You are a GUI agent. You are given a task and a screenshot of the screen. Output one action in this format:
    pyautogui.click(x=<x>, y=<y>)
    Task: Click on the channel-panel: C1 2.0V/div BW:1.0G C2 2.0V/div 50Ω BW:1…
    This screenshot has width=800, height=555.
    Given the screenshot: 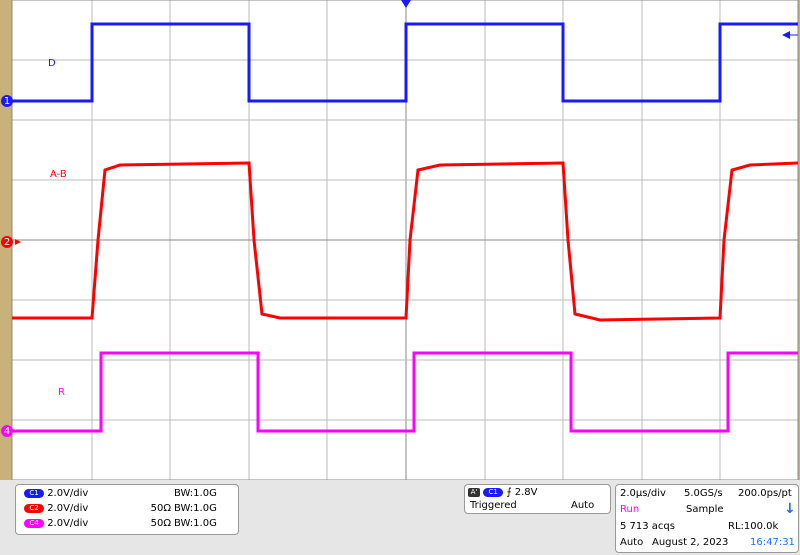 What is the action you would take?
    pyautogui.click(x=127, y=509)
    